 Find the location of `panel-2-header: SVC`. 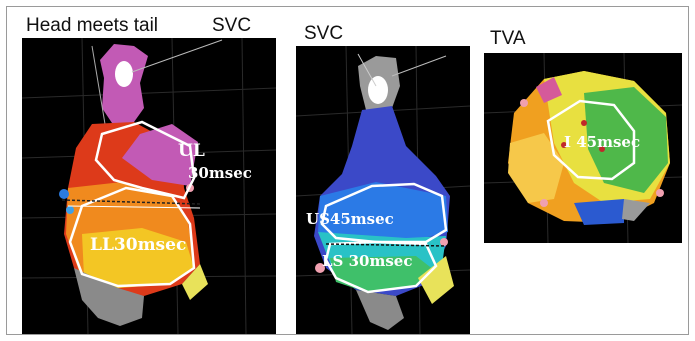

panel-2-header: SVC is located at coordinates (324, 33).